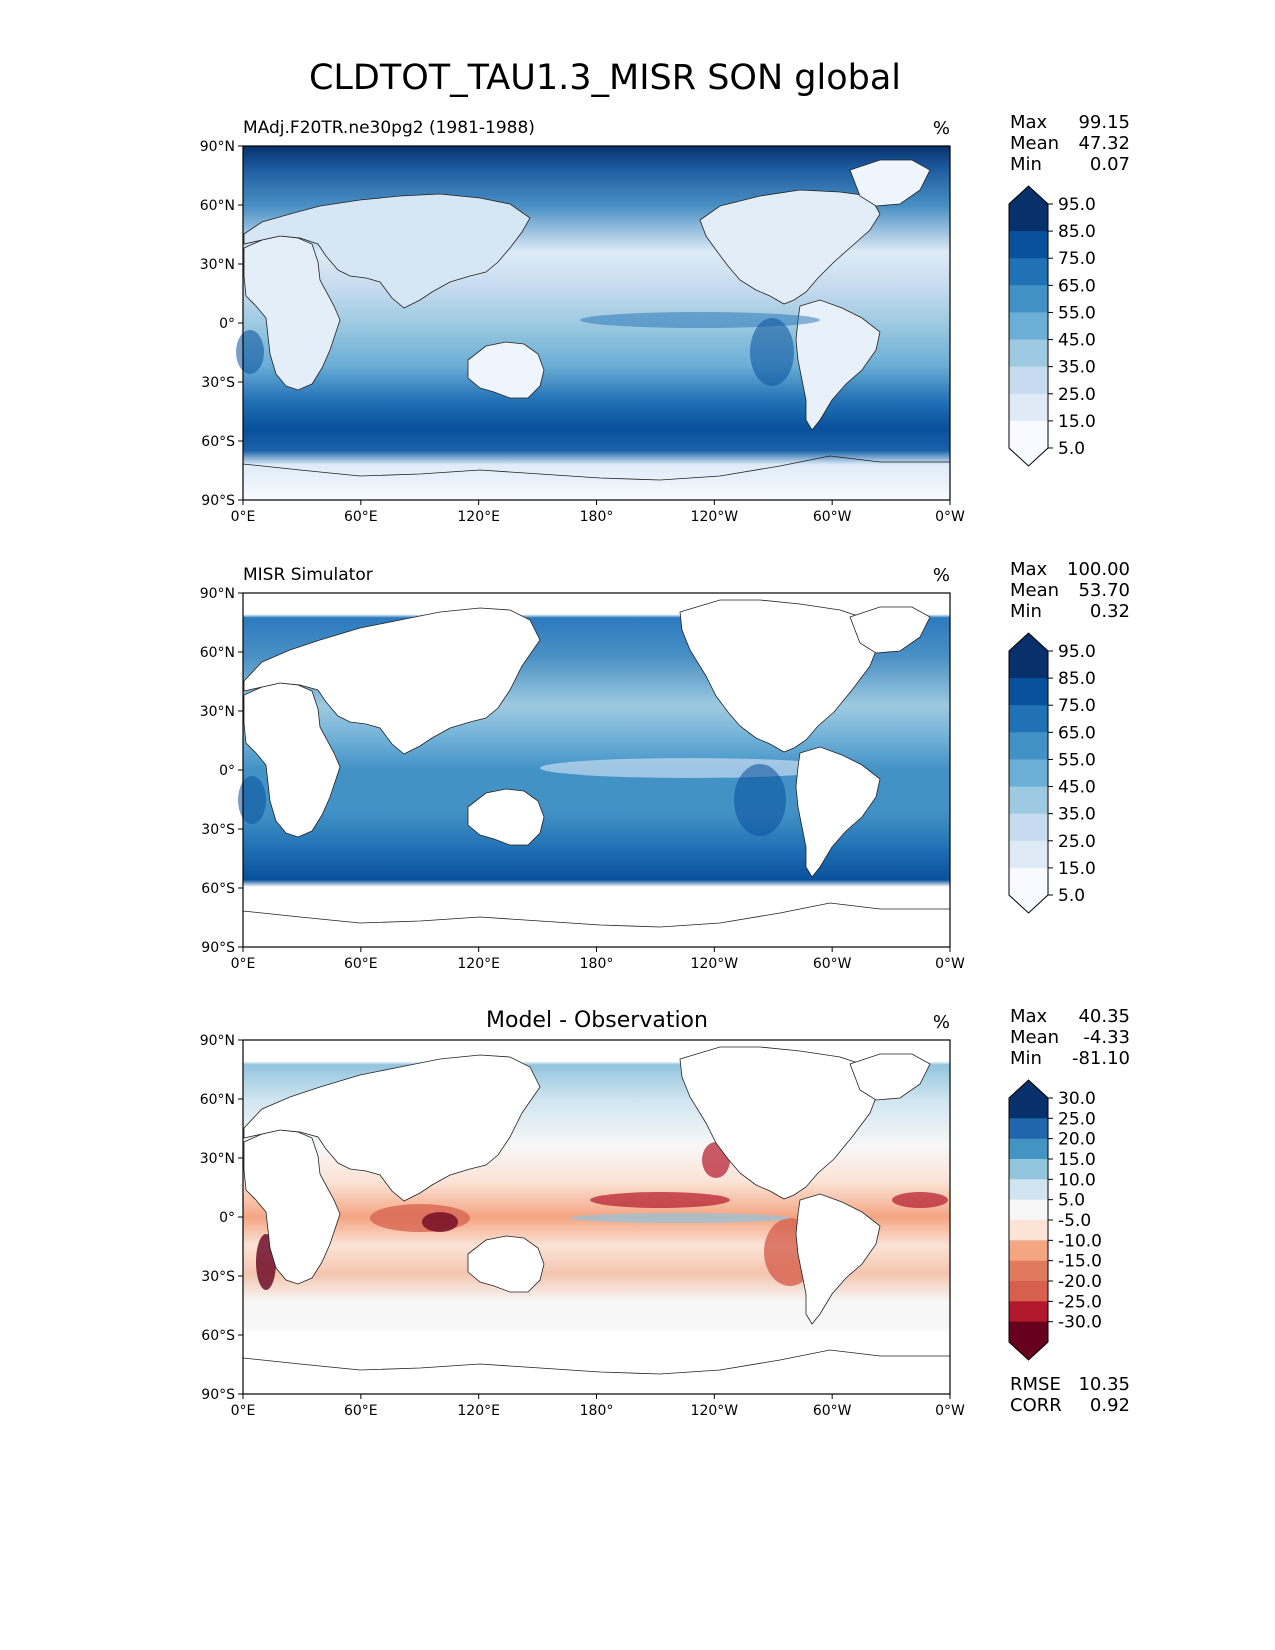 The height and width of the screenshot is (1650, 1275). I want to click on stat-value: 99.15, so click(1104, 122).